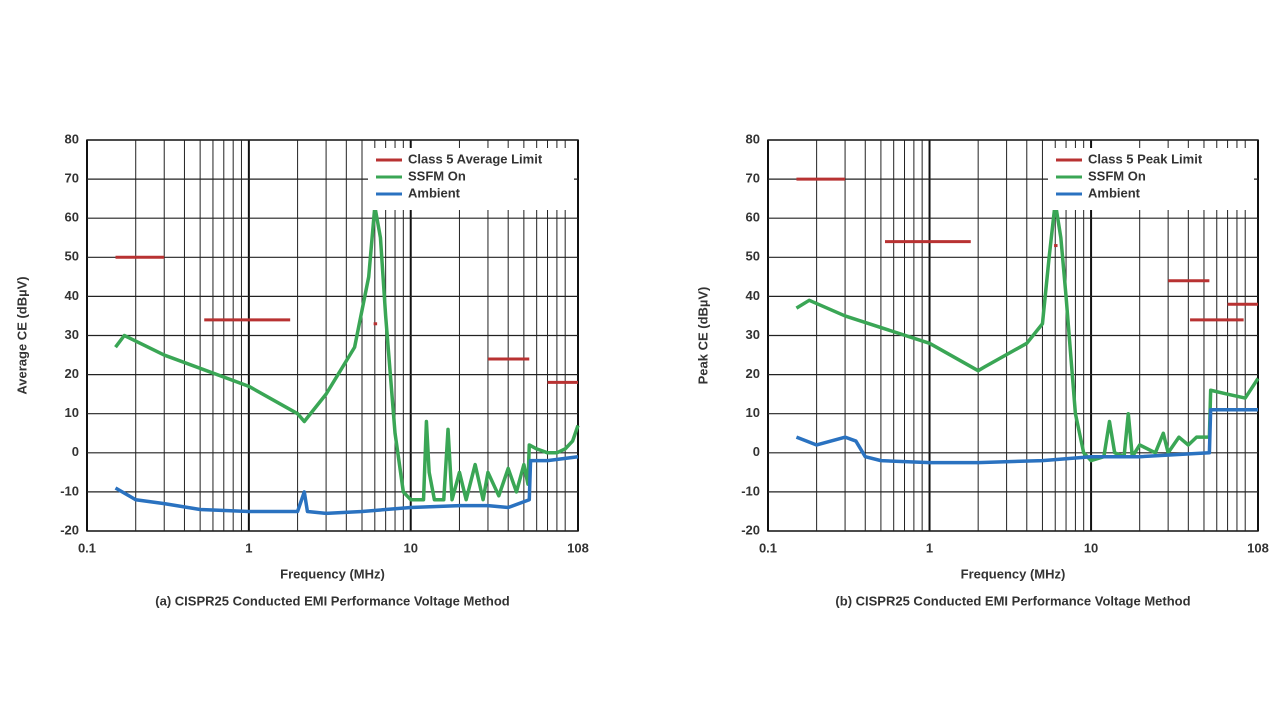  What do you see at coordinates (702, 336) in the screenshot?
I see `y-axis-label: Peak CE (dBµV)` at bounding box center [702, 336].